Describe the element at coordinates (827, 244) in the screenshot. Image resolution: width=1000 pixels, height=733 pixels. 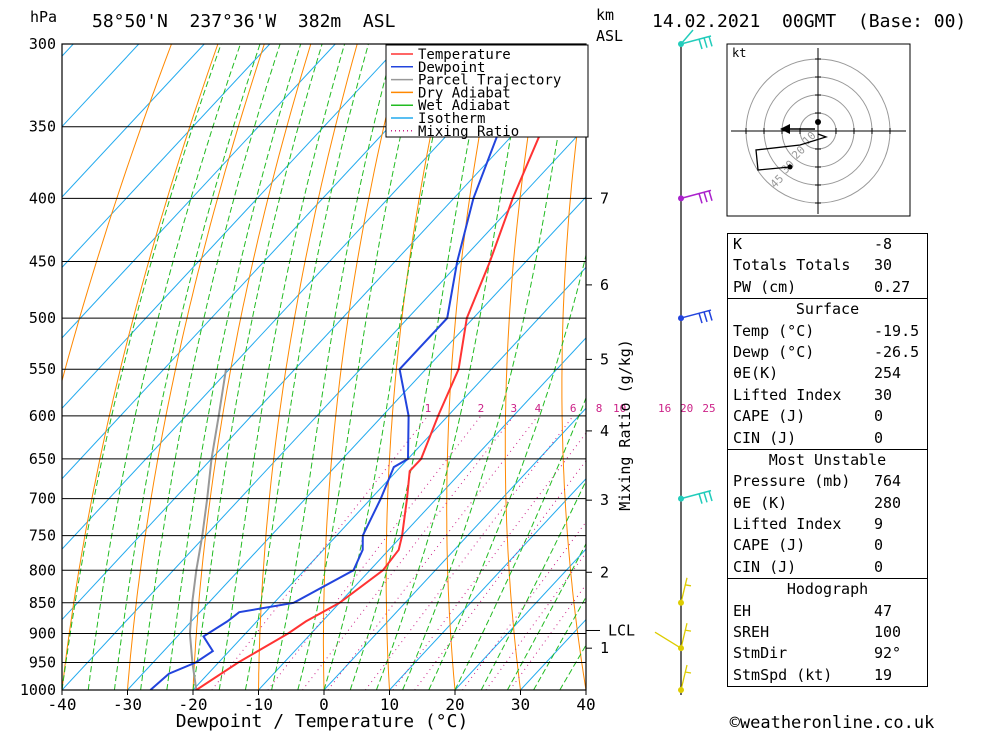
I see `k-index-row: K -8` at that location.